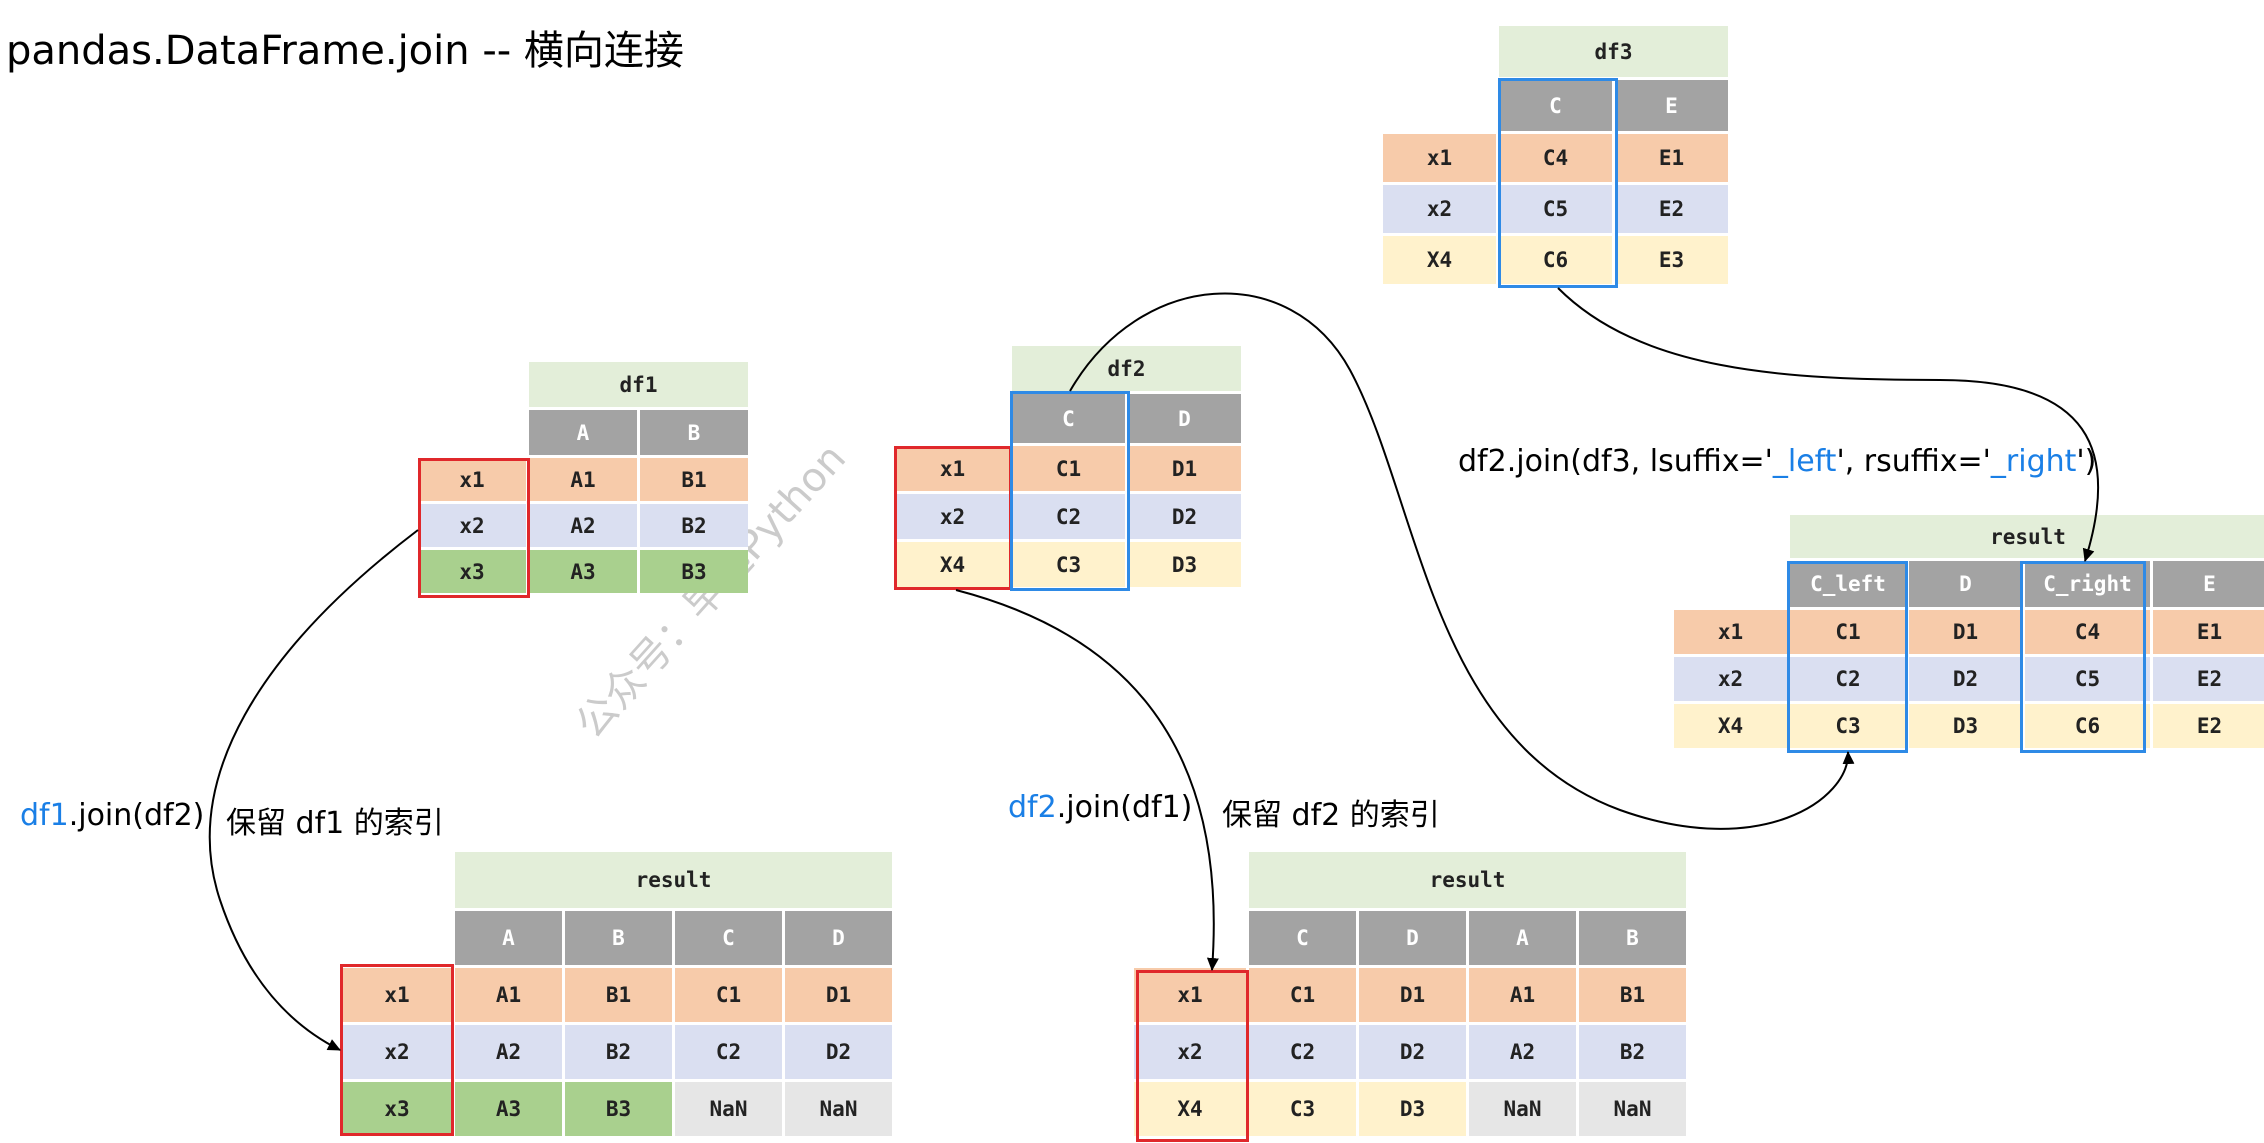 The image size is (2264, 1143). Describe the element at coordinates (1828, 424) in the screenshot. I see `arrow-df3-to-result3` at that location.